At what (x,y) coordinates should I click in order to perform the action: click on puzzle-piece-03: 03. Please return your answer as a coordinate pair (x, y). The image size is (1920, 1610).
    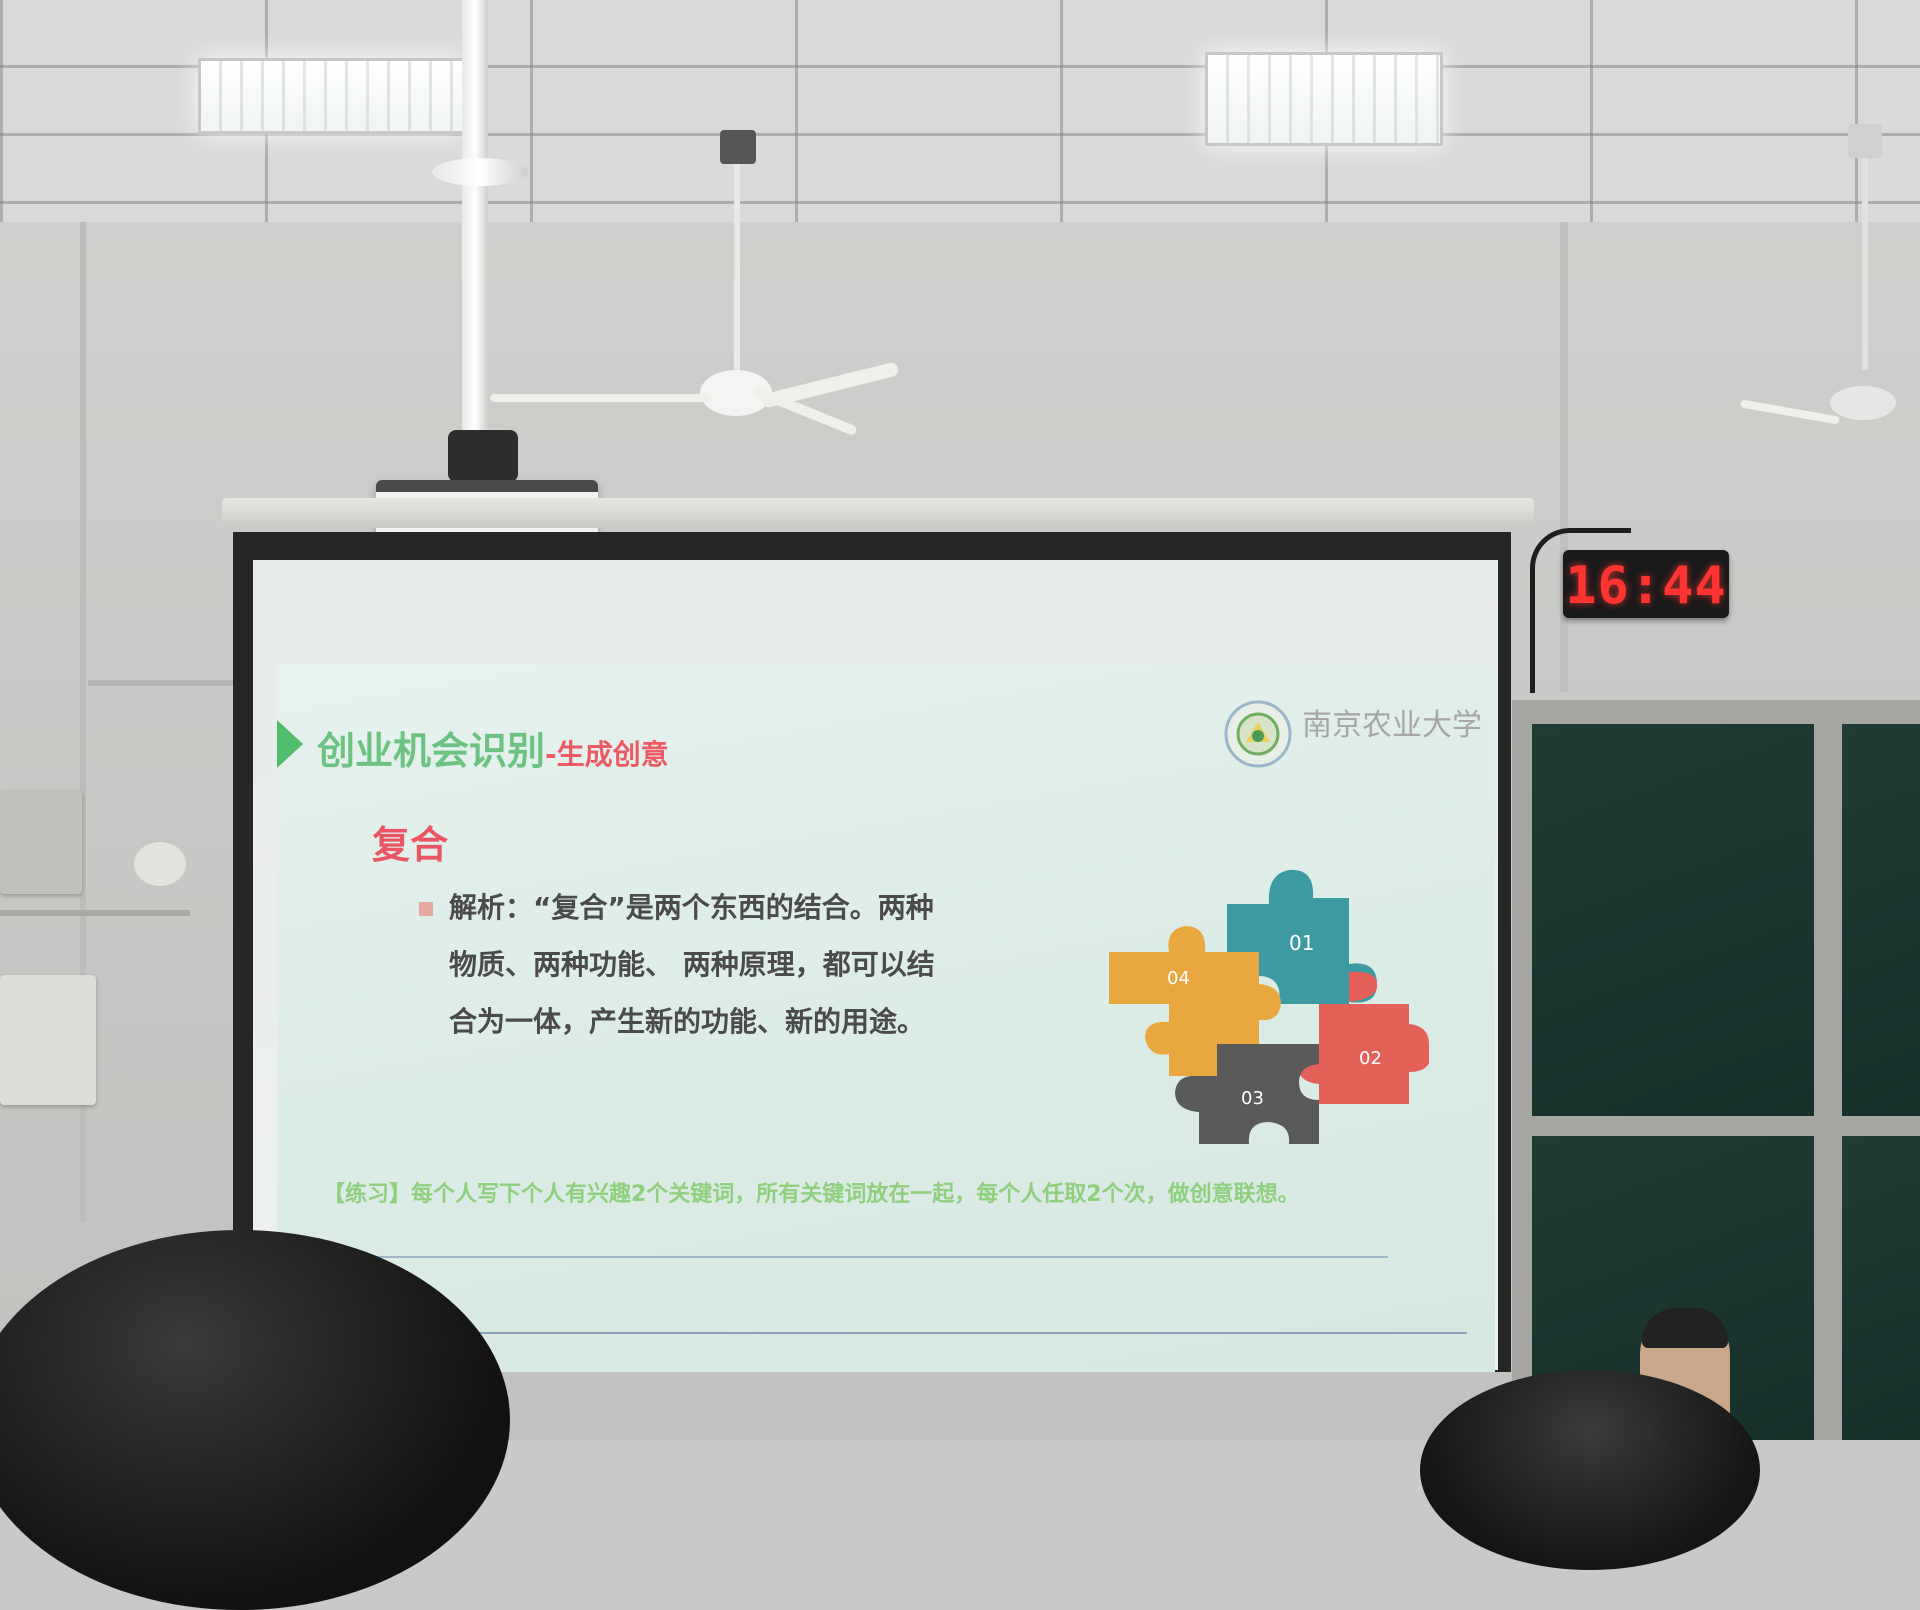
    Looking at the image, I should click on (1247, 1094).